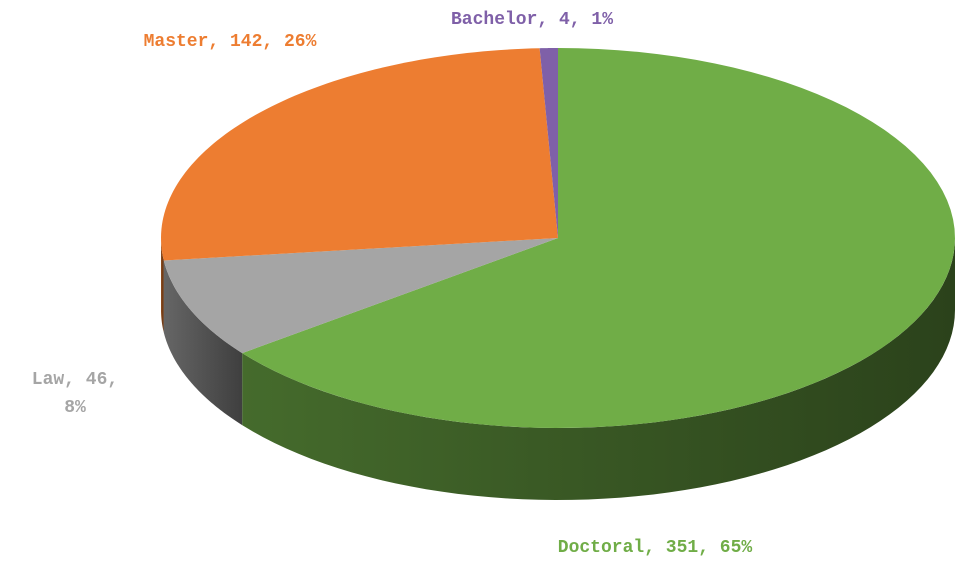 The width and height of the screenshot is (956, 575). What do you see at coordinates (75, 394) in the screenshot?
I see `data-label: Law, 46, 8%` at bounding box center [75, 394].